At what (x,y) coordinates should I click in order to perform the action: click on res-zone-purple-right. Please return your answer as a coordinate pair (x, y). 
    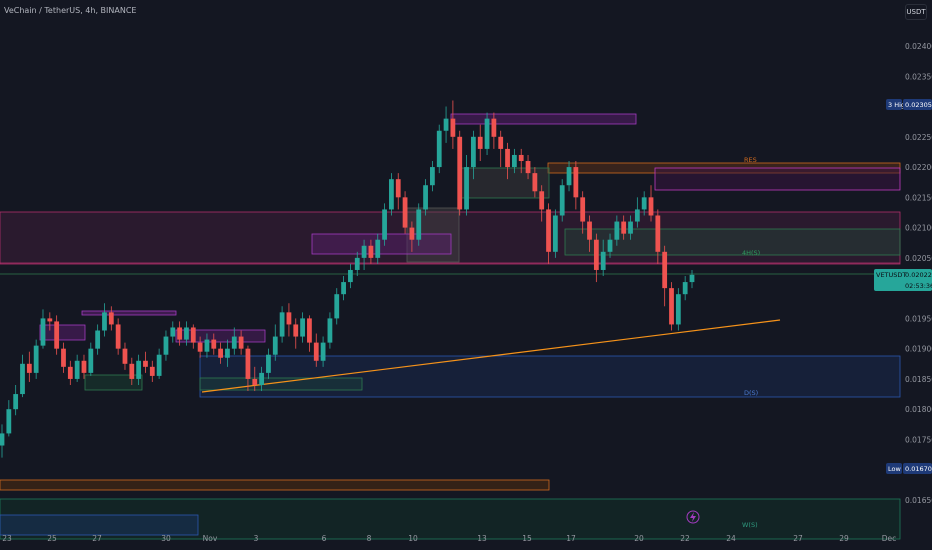
    Looking at the image, I should click on (777, 179).